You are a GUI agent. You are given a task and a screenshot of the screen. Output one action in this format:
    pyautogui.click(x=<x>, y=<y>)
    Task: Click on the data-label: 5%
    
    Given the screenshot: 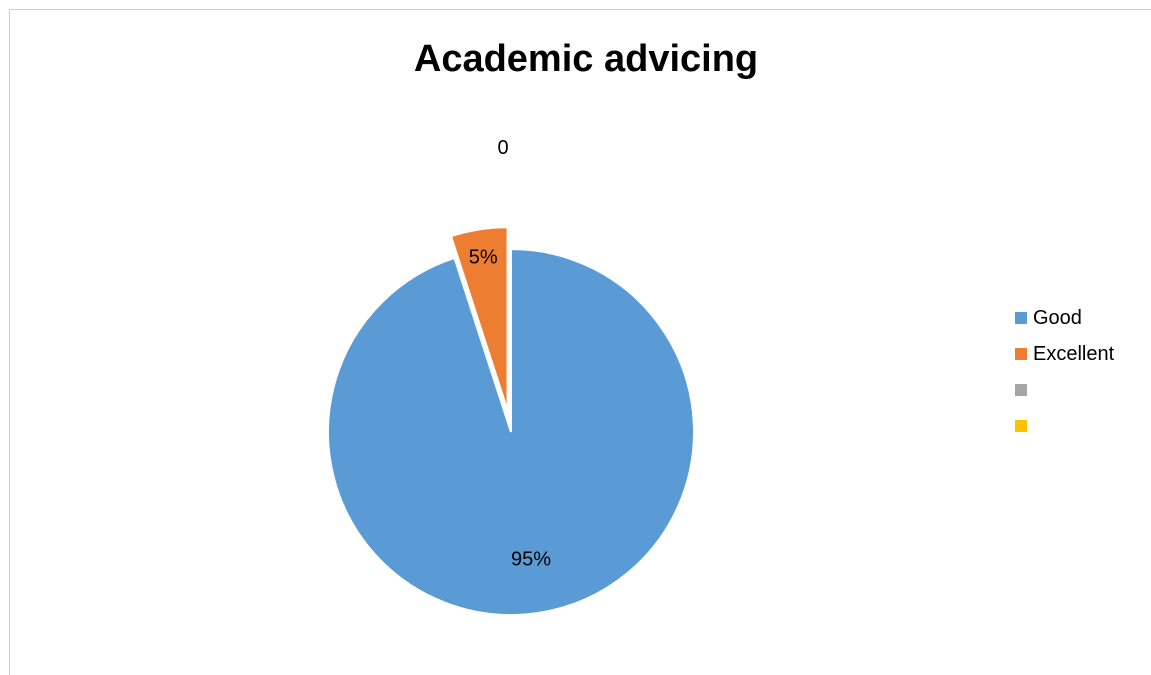 What is the action you would take?
    pyautogui.click(x=483, y=258)
    